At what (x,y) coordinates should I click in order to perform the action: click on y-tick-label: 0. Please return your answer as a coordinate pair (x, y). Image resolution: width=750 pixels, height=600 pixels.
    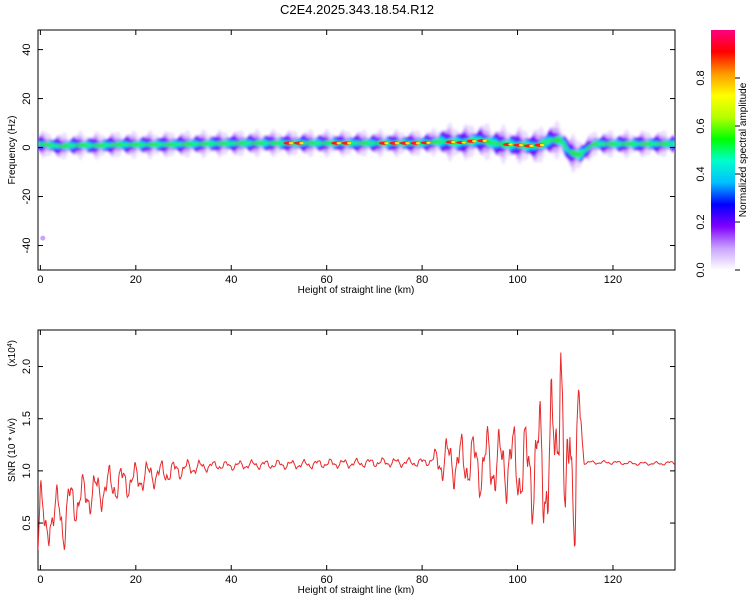
    Looking at the image, I should click on (27, 147).